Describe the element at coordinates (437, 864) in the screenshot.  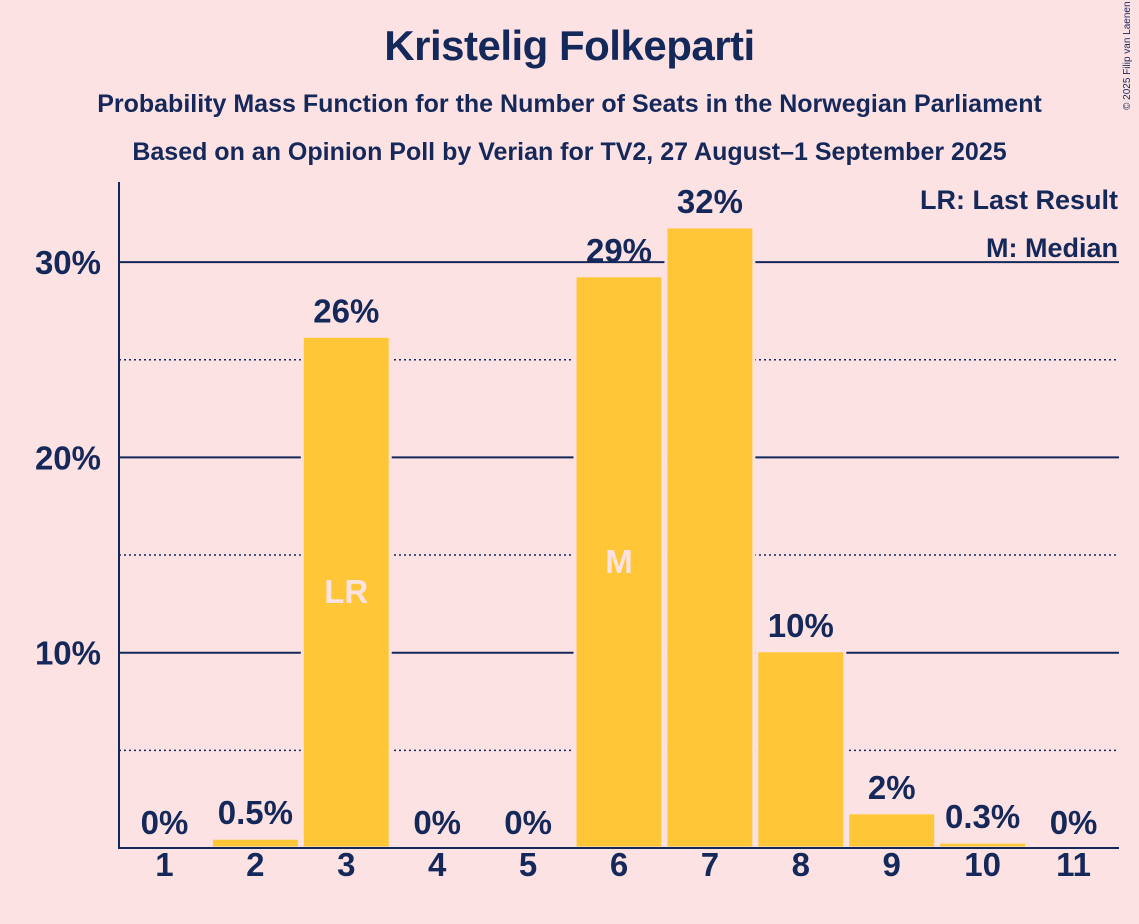
I see `x-tick-label: 4` at that location.